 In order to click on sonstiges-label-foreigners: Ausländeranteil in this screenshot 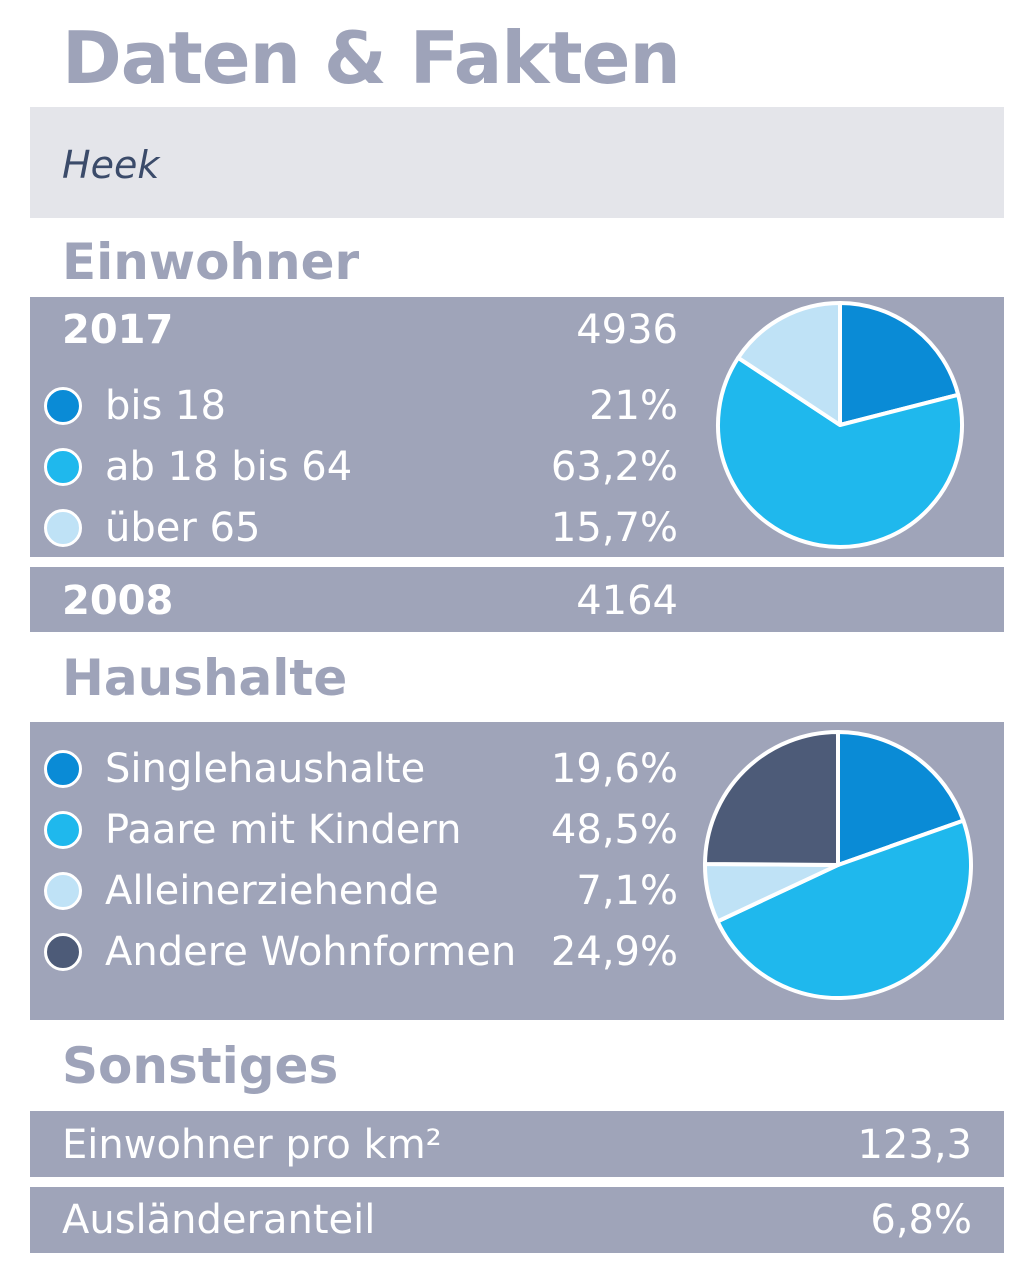, I will do `click(219, 1220)`.